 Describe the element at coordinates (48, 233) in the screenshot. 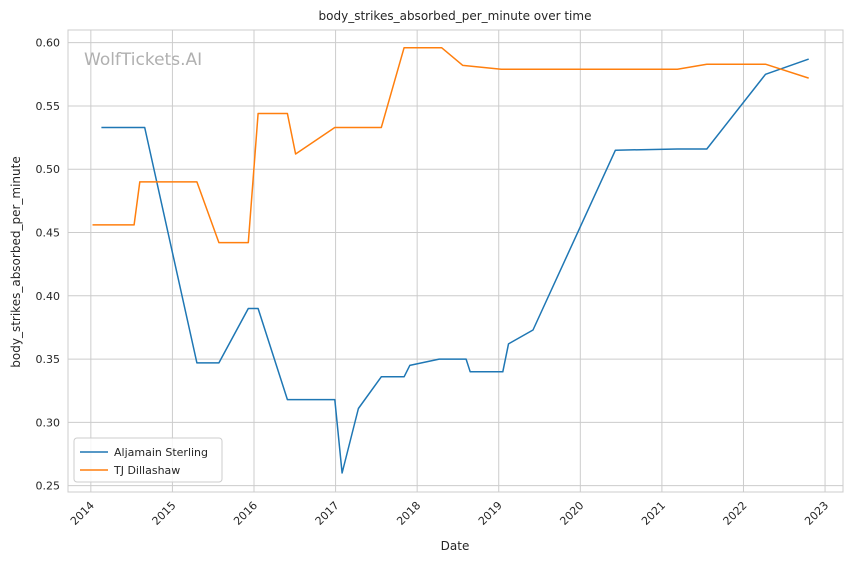

I see `y-tick-label: 0.45` at that location.